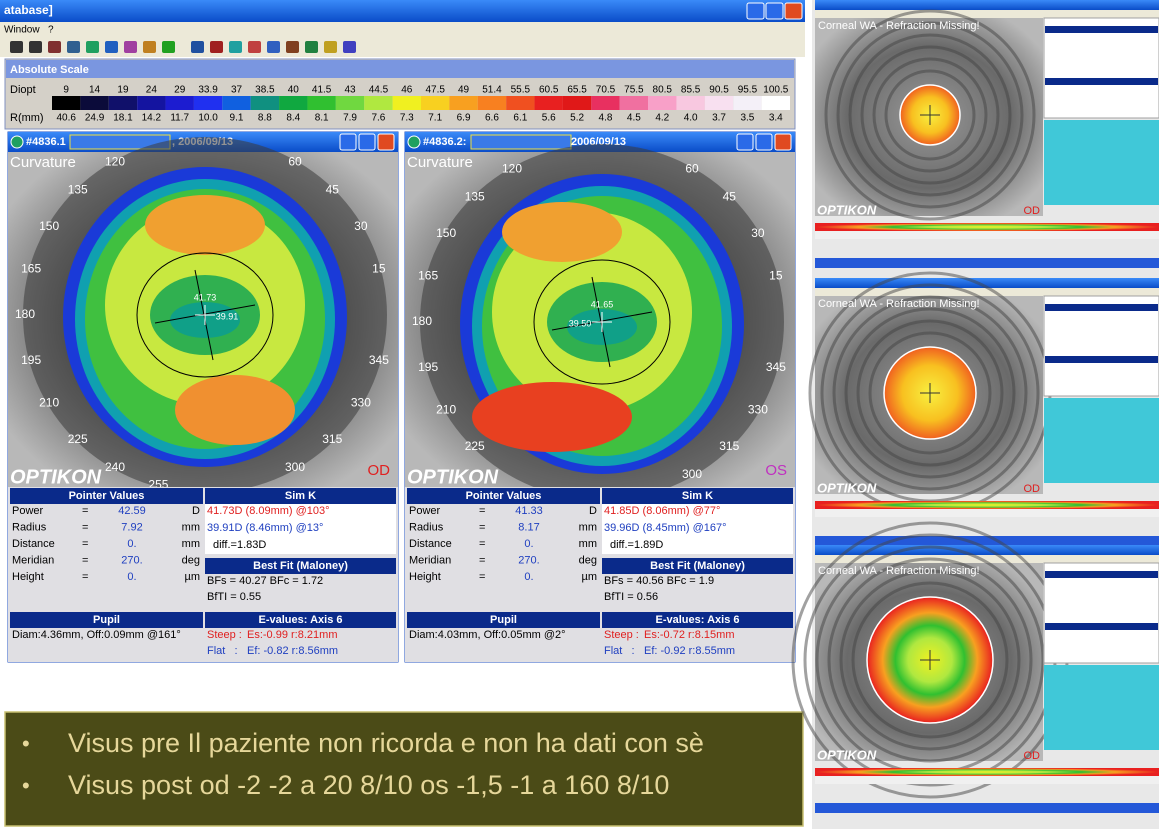 This screenshot has width=1159, height=829. I want to click on title-bar, so click(402, 11).